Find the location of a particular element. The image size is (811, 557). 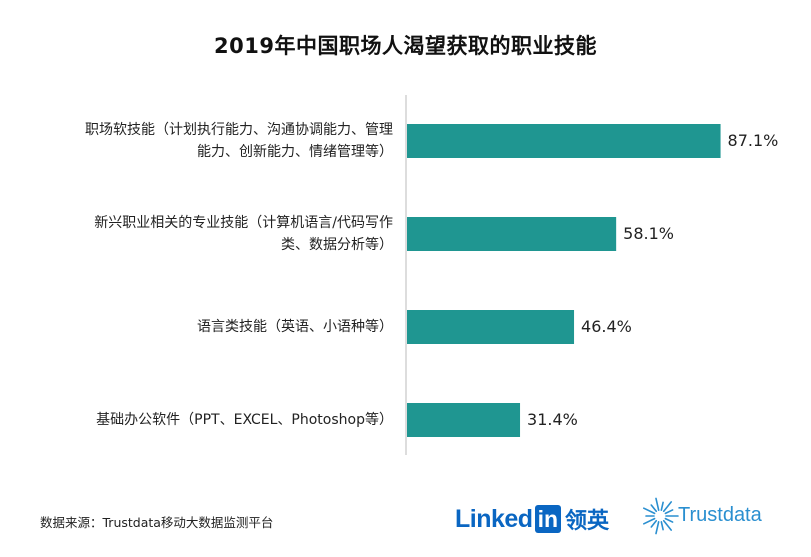

category-label-3: 语言类技能（英语、小语种等） is located at coordinates (203, 327).